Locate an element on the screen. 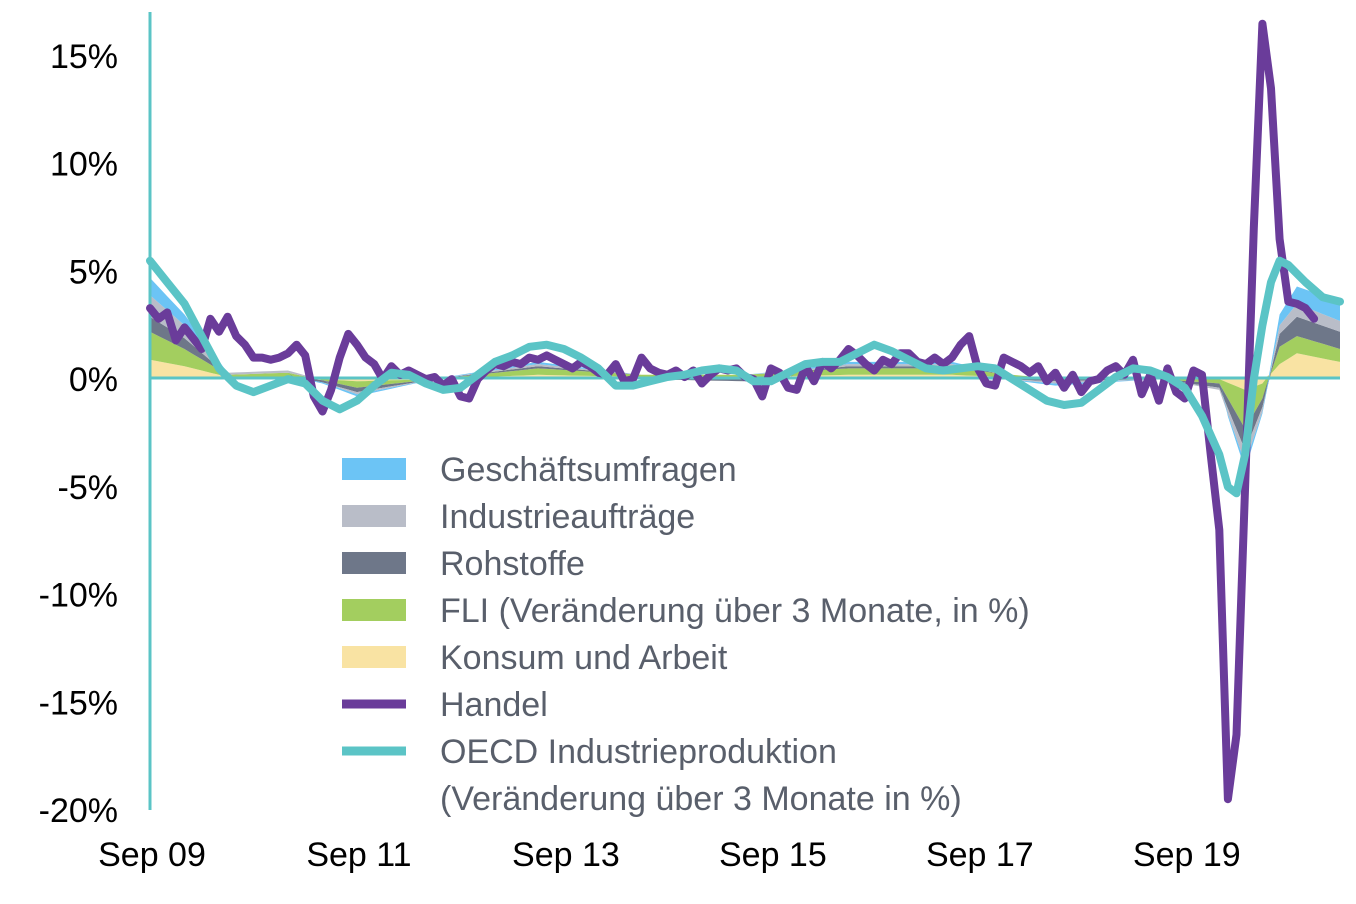  y-tick-label: -10% is located at coordinates (78, 596).